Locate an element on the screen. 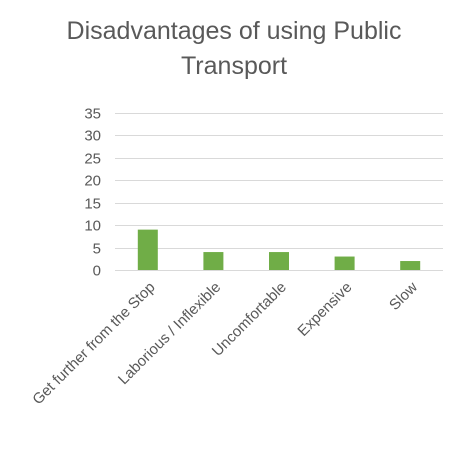  chart-title-line-2: Transport is located at coordinates (234, 66).